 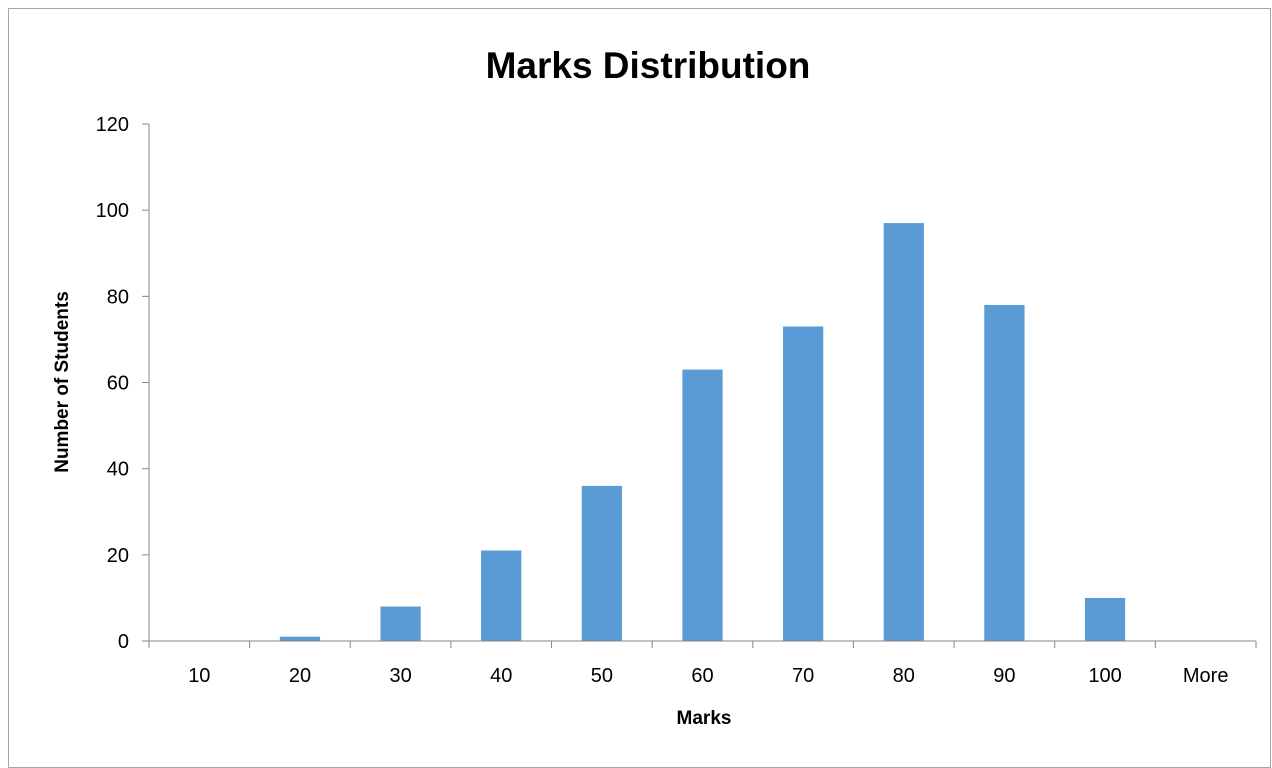 I want to click on x-tick-label: More, so click(x=1206, y=676).